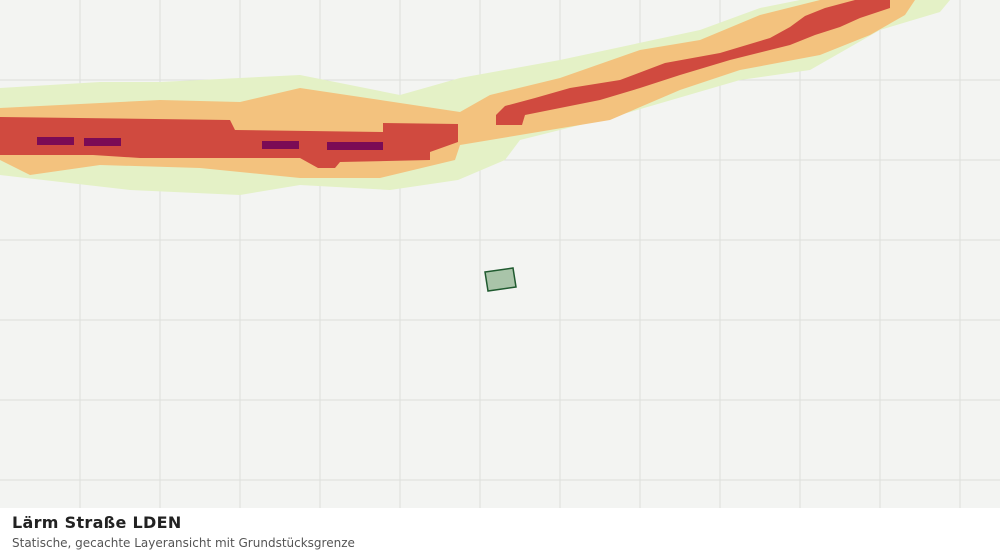 Image resolution: width=1000 pixels, height=560 pixels. What do you see at coordinates (210, 143) in the screenshot?
I see `noise-zone-very-high` at bounding box center [210, 143].